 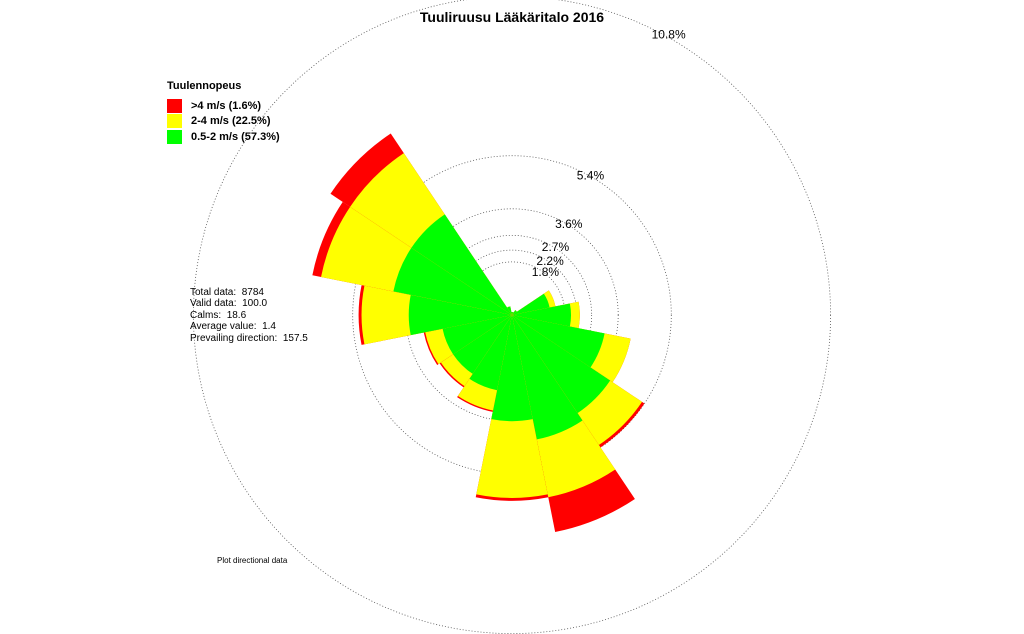 I want to click on legend-entry-high: >4 m/s (1.6%), so click(x=223, y=106).